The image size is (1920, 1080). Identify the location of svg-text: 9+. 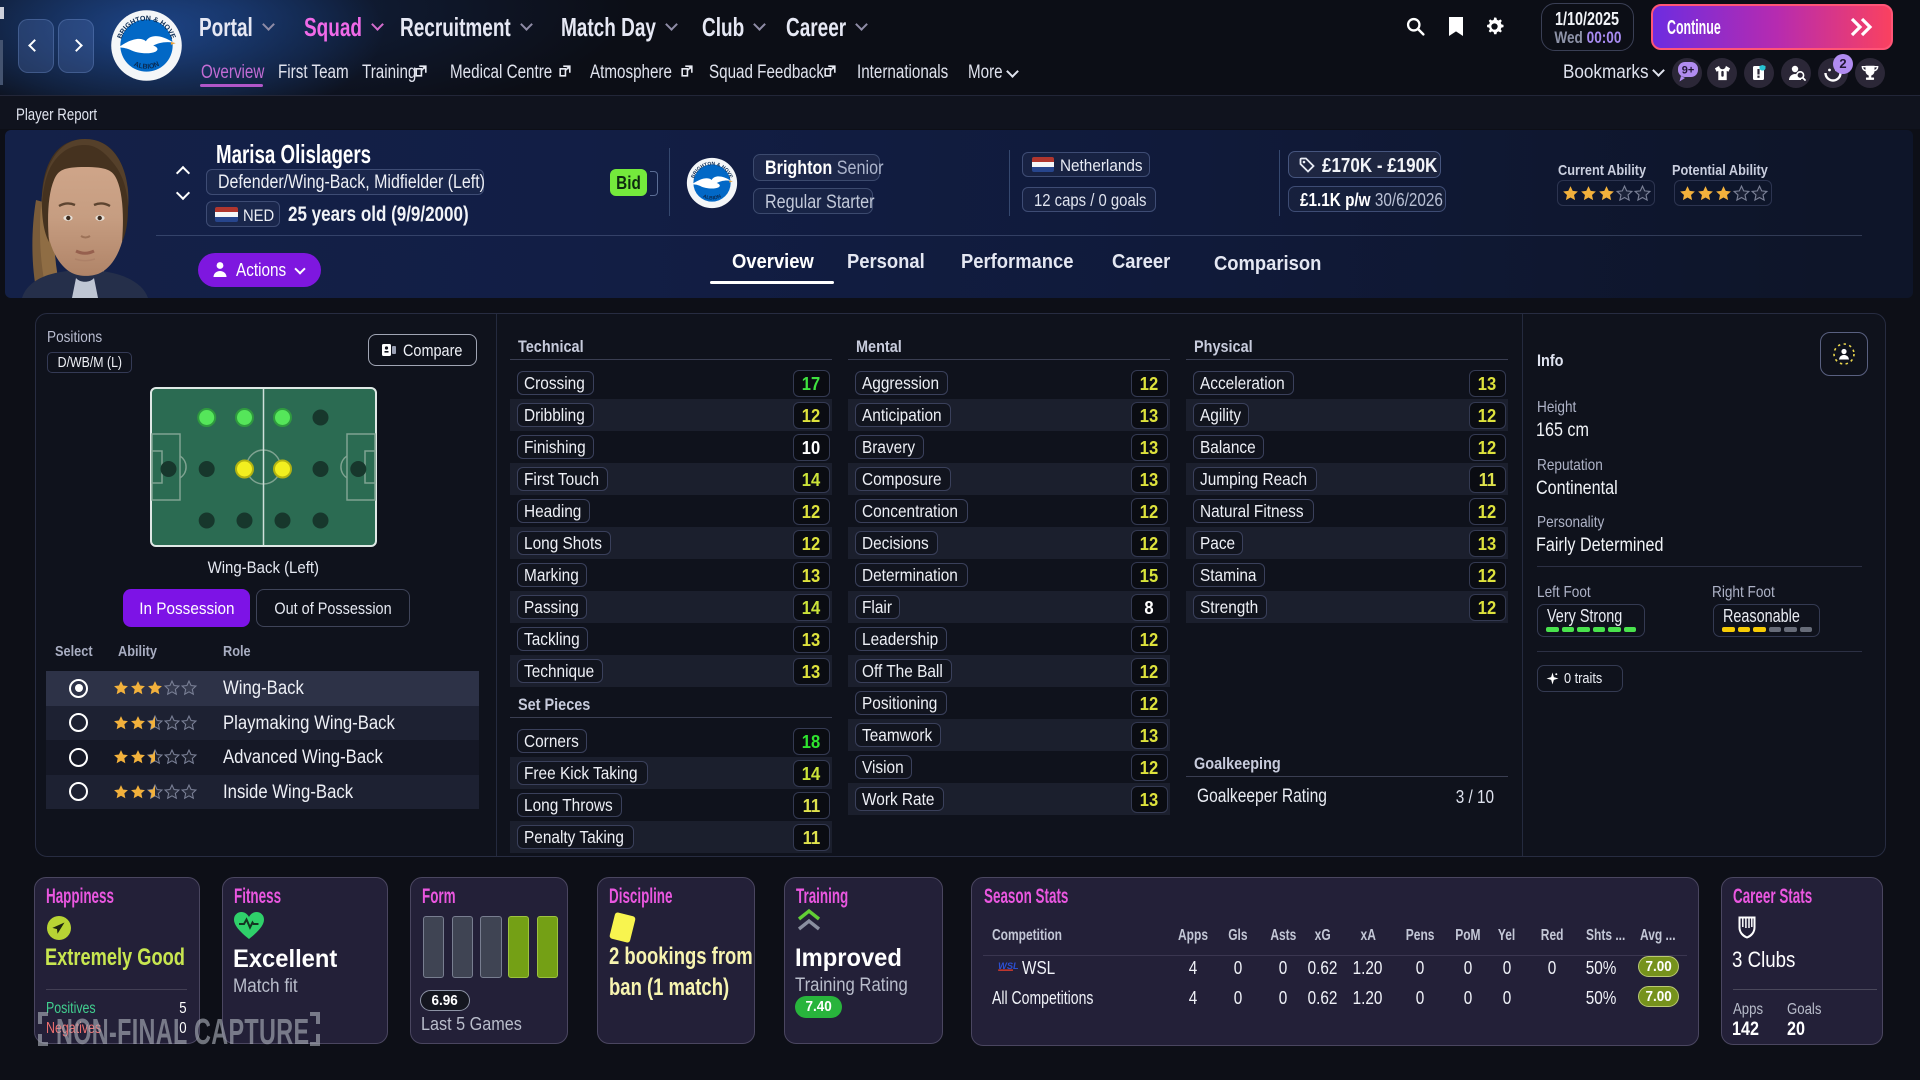
(1688, 71).